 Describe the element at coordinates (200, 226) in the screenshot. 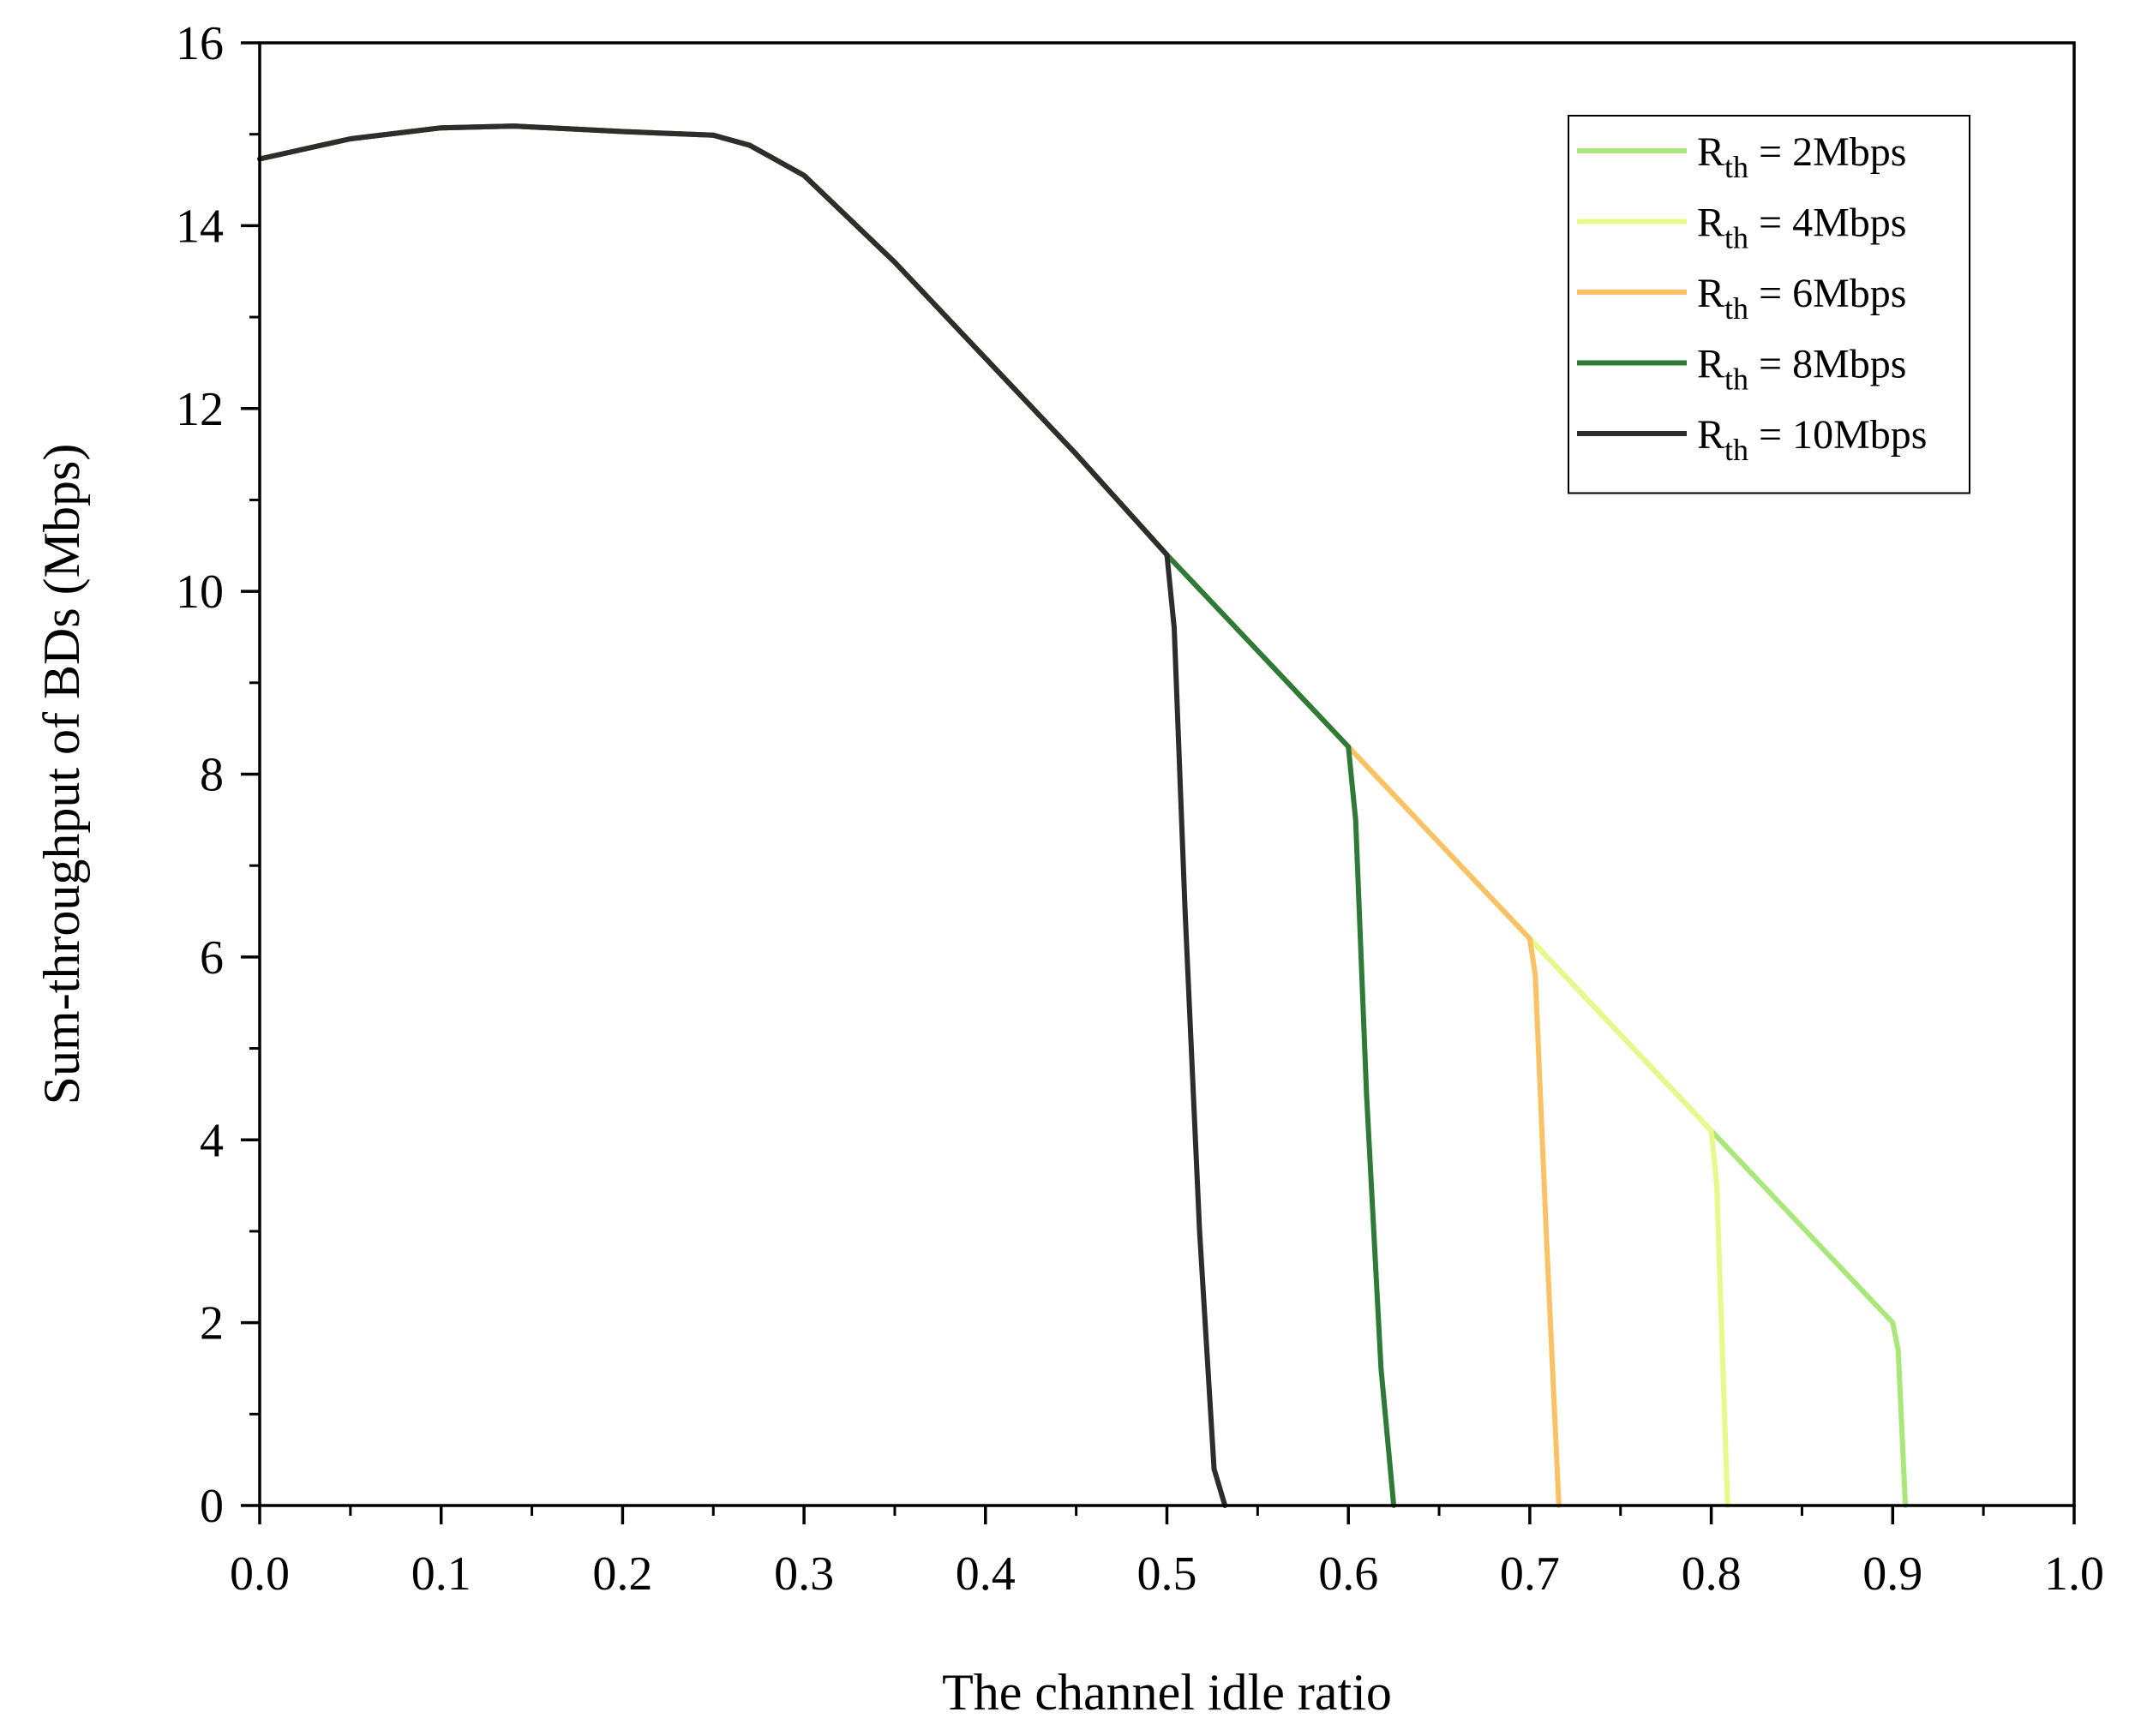

I see `y-tick-label: 14` at that location.